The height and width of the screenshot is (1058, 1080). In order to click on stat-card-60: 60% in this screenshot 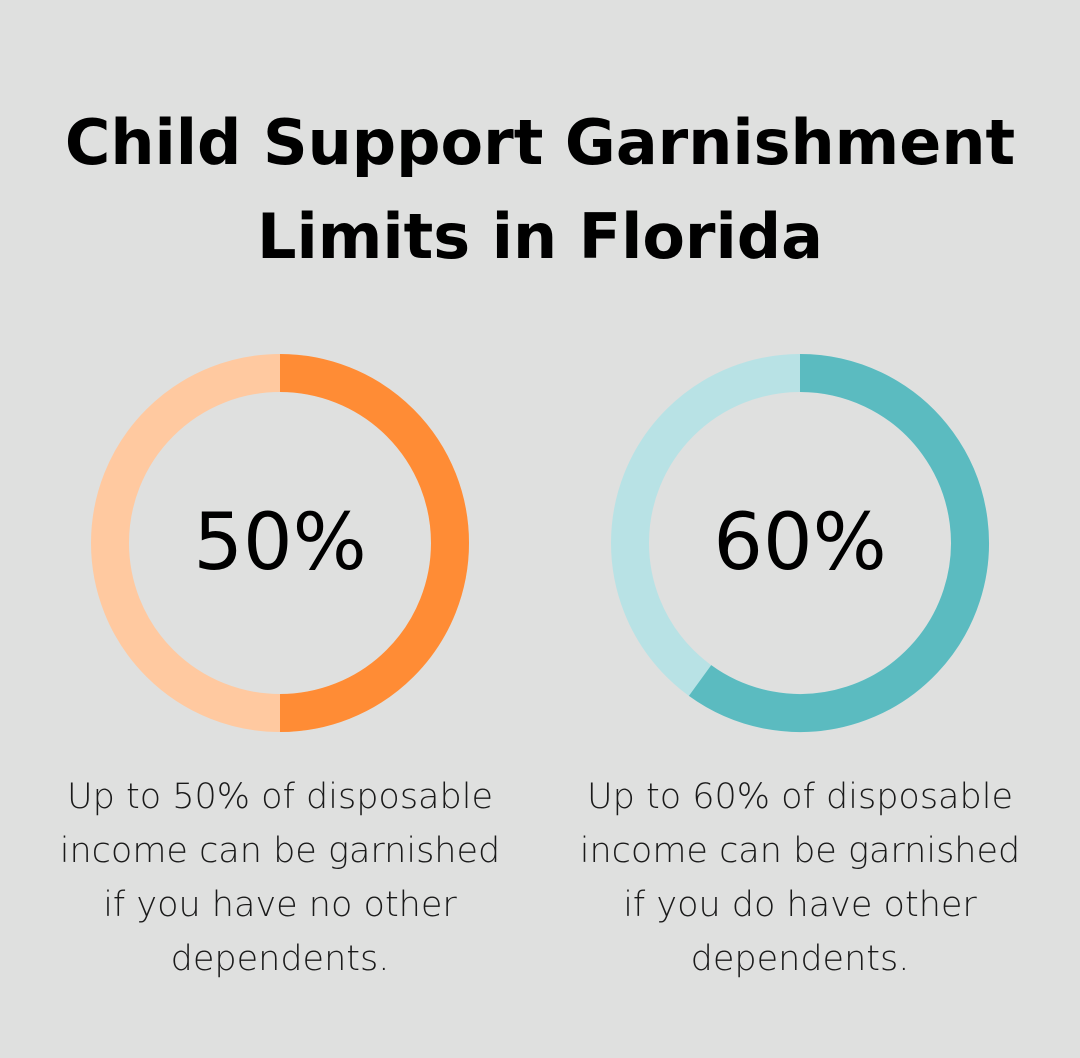, I will do `click(800, 543)`.